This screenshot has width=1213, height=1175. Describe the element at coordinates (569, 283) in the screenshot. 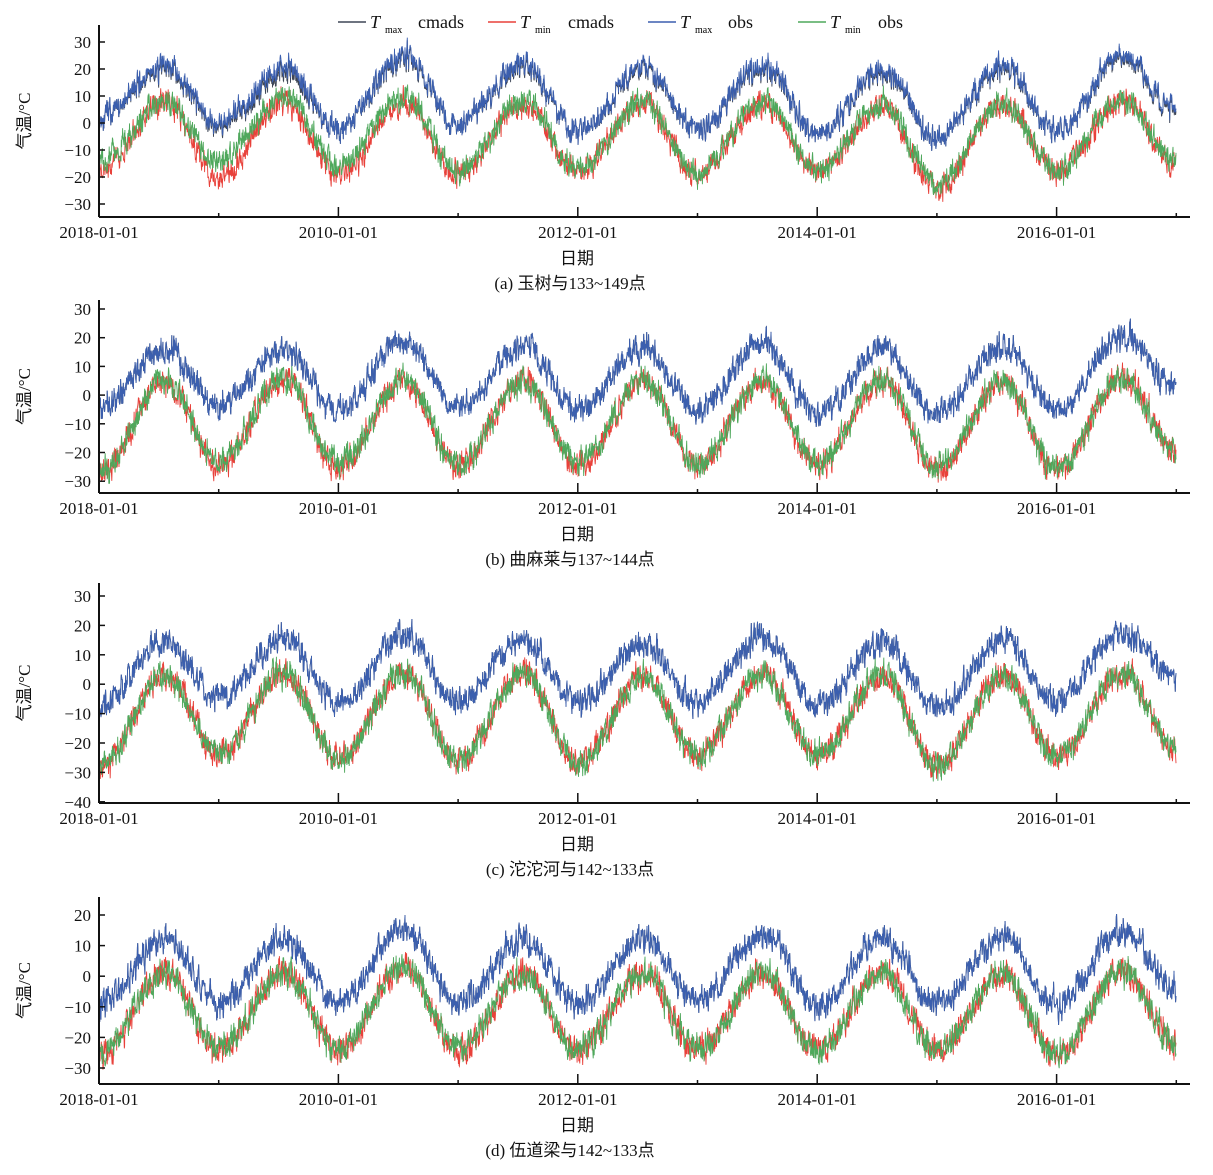

I see `panel-caption: (a) 玉树与133~149点` at that location.